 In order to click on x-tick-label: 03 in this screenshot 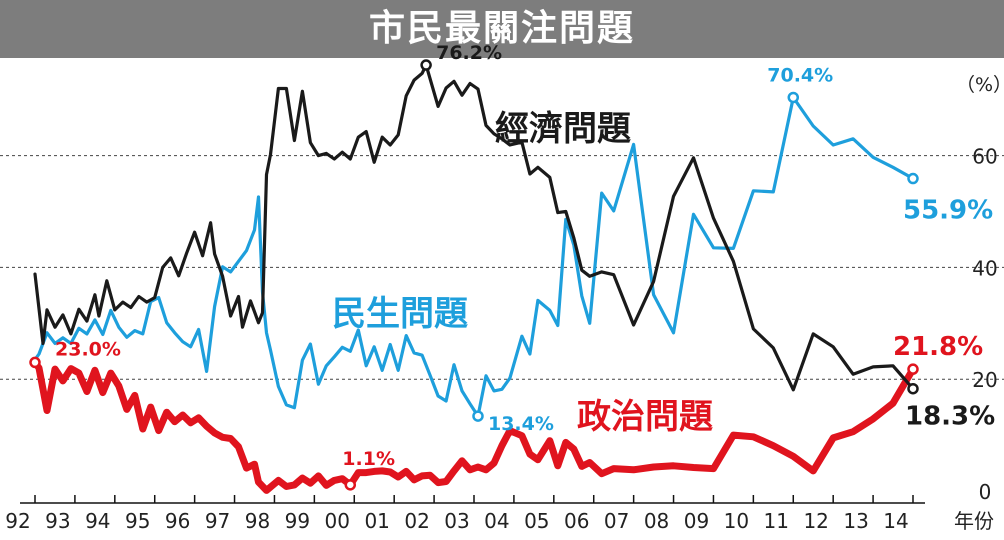, I will do `click(456, 521)`.